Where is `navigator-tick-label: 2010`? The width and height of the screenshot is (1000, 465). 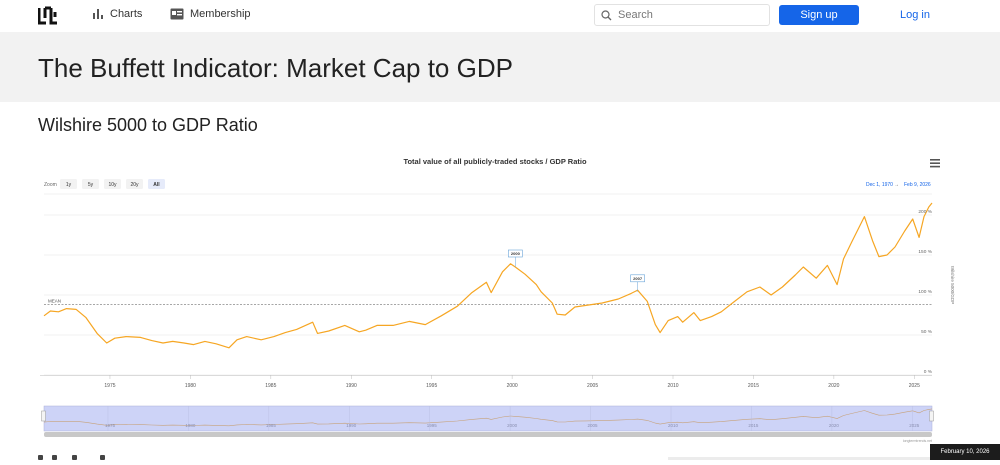
navigator-tick-label: 2010 is located at coordinates (673, 425).